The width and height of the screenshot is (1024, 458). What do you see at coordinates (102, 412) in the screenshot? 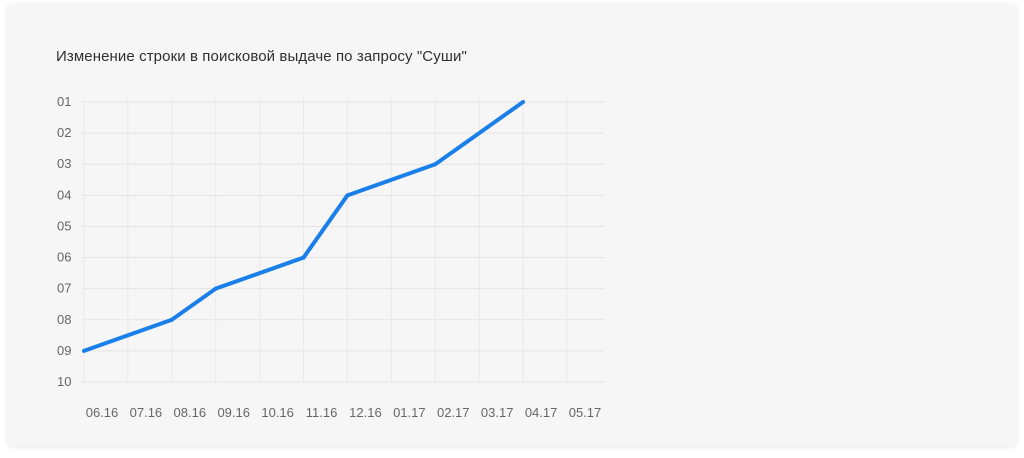
I see `x-tick-label: 06.16` at bounding box center [102, 412].